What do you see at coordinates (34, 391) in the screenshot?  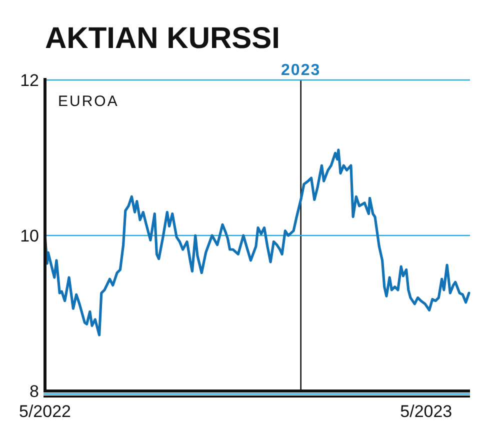 I see `y-tick-label: 8` at bounding box center [34, 391].